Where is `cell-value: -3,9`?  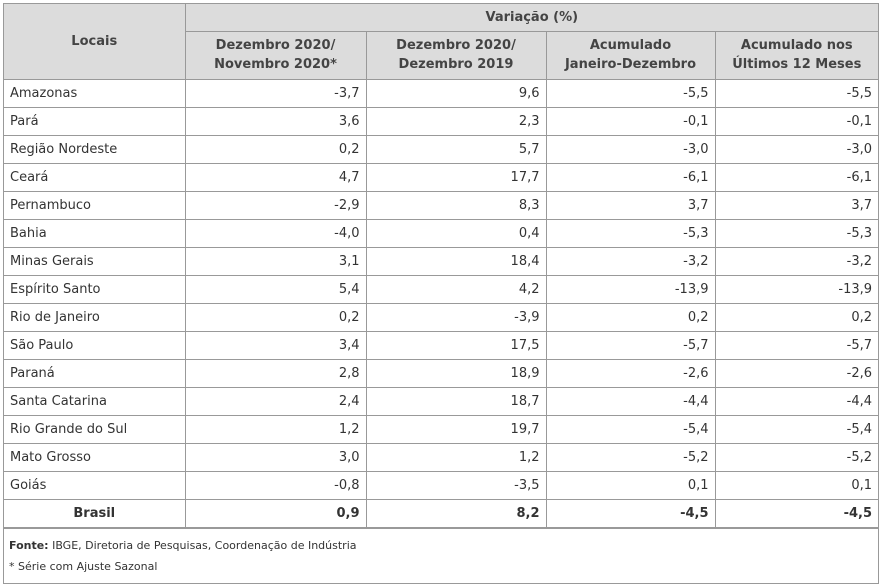 cell-value: -3,9 is located at coordinates (456, 317).